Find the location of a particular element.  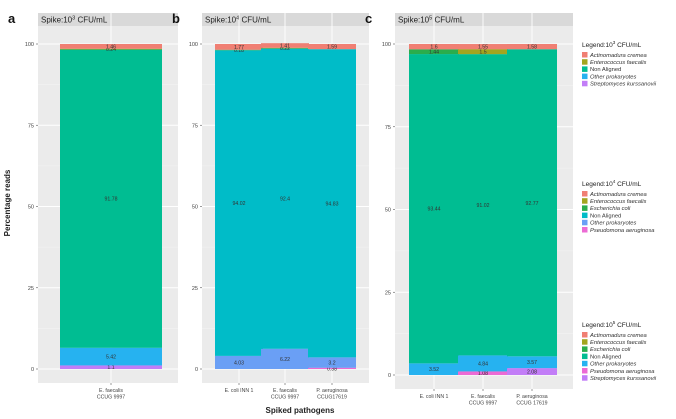

panel-title: Spike:105 CFU/mL is located at coordinates (431, 20).